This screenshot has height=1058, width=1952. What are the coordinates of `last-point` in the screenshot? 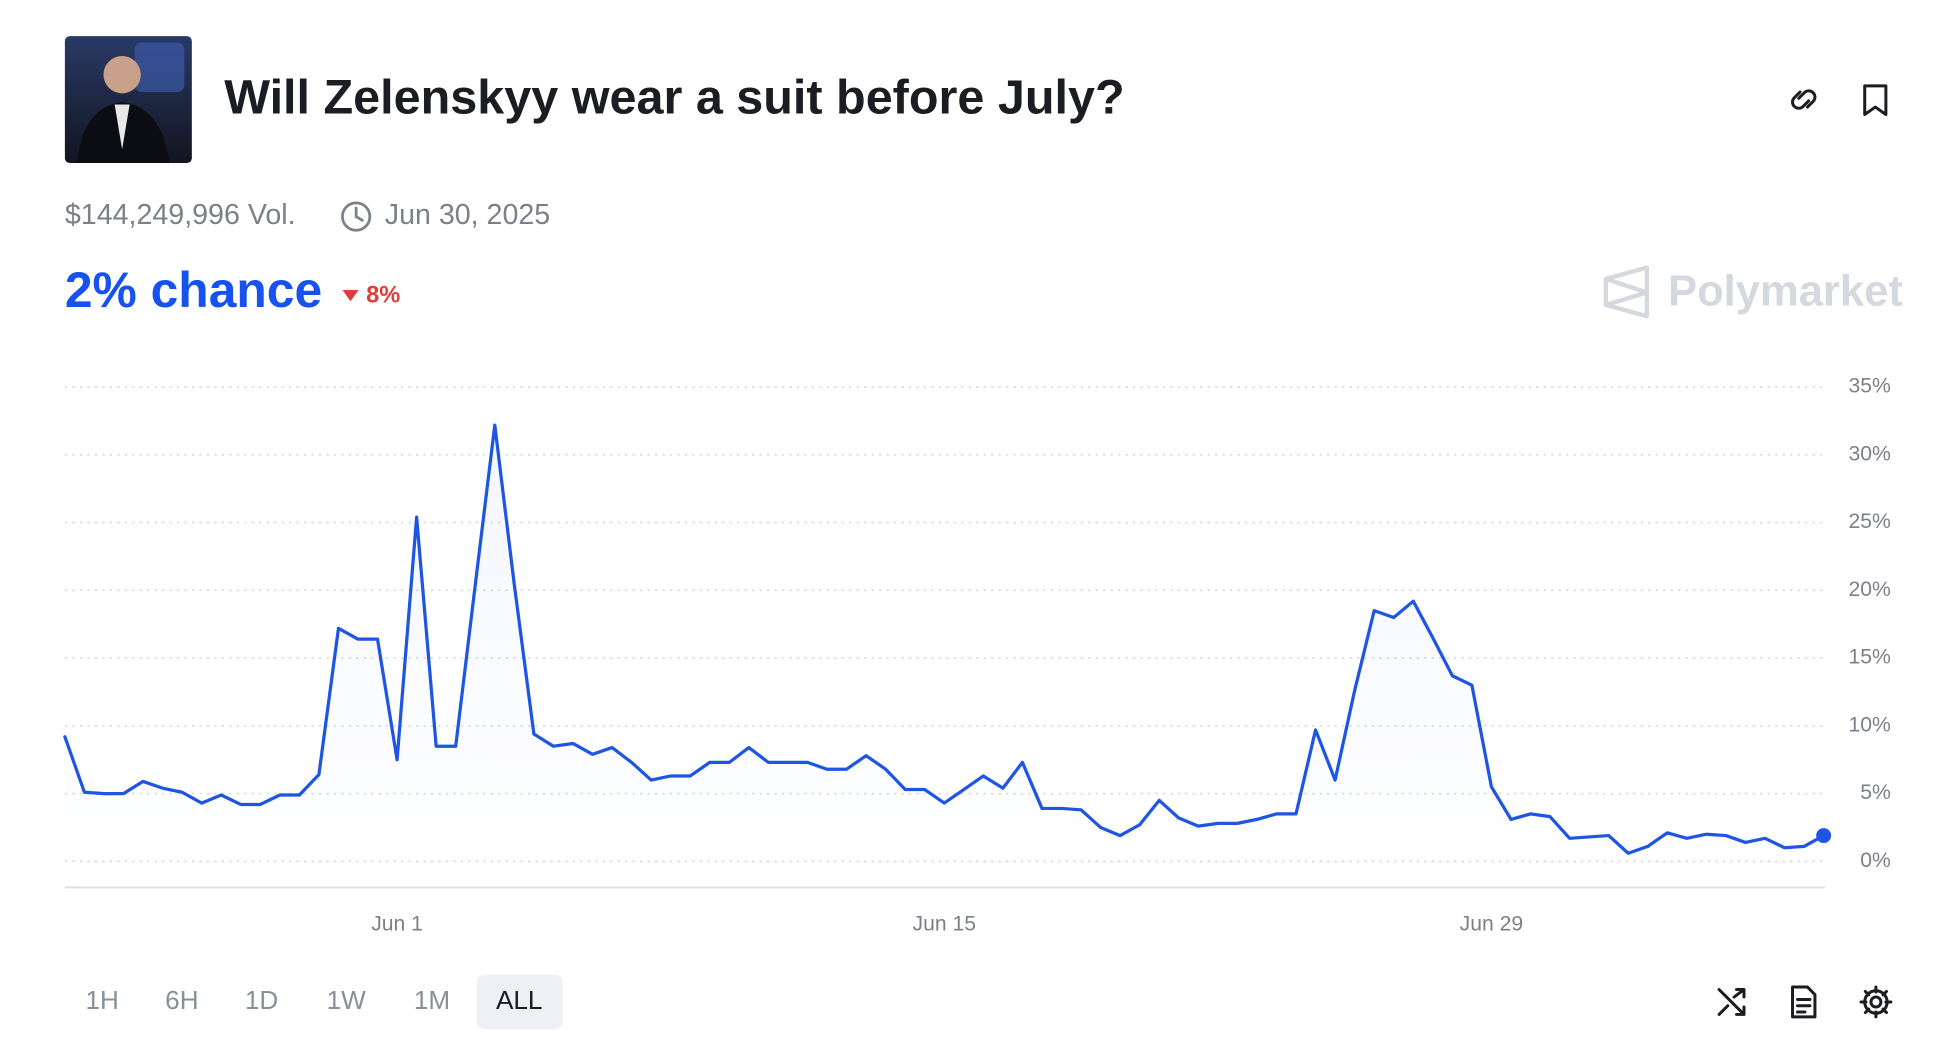 It's located at (1824, 836).